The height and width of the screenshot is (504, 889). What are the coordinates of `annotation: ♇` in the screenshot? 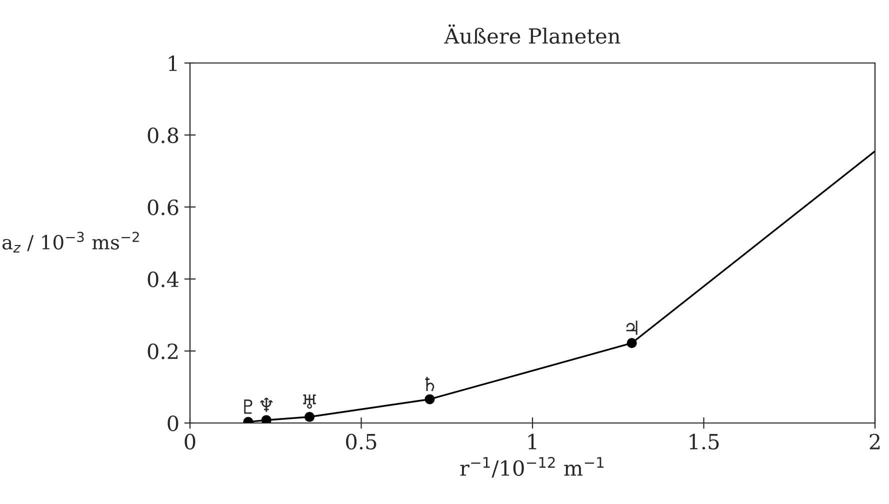 It's located at (248, 407).